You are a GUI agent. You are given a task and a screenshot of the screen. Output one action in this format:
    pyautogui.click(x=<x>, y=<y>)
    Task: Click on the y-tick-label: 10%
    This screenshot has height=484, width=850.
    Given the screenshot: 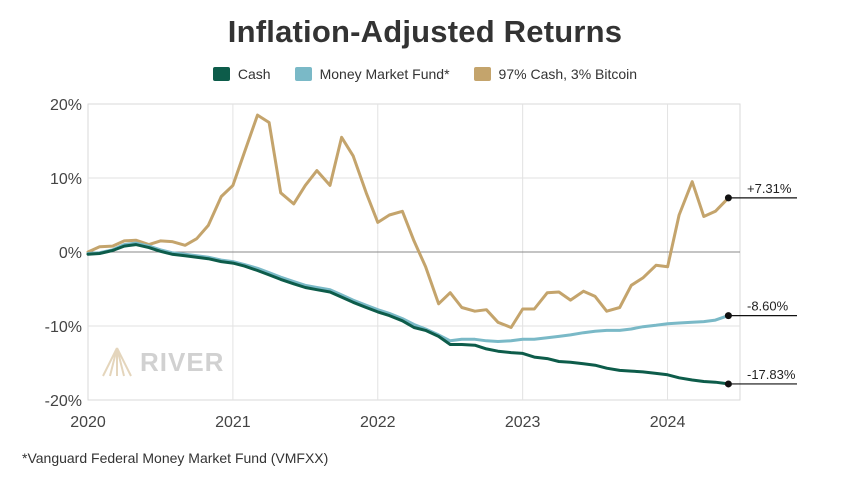 What is the action you would take?
    pyautogui.click(x=66, y=179)
    